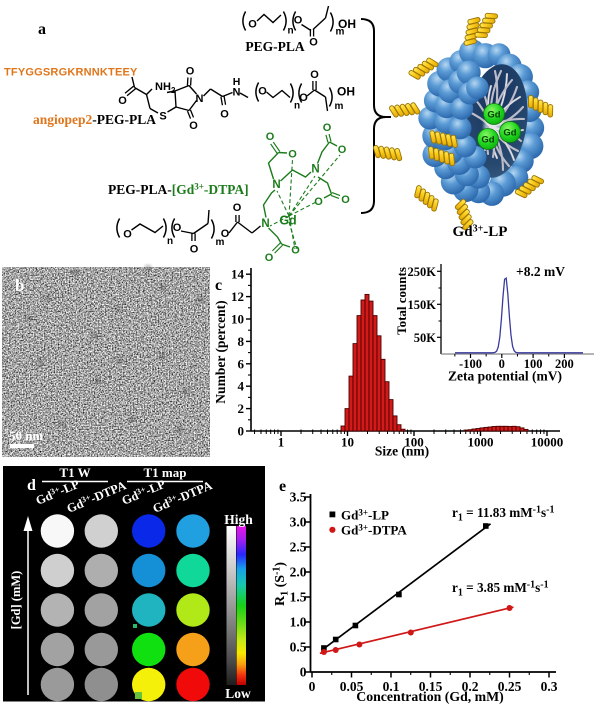 The width and height of the screenshot is (600, 714). Describe the element at coordinates (298, 647) in the screenshot. I see `svg-text: 0.5` at that location.